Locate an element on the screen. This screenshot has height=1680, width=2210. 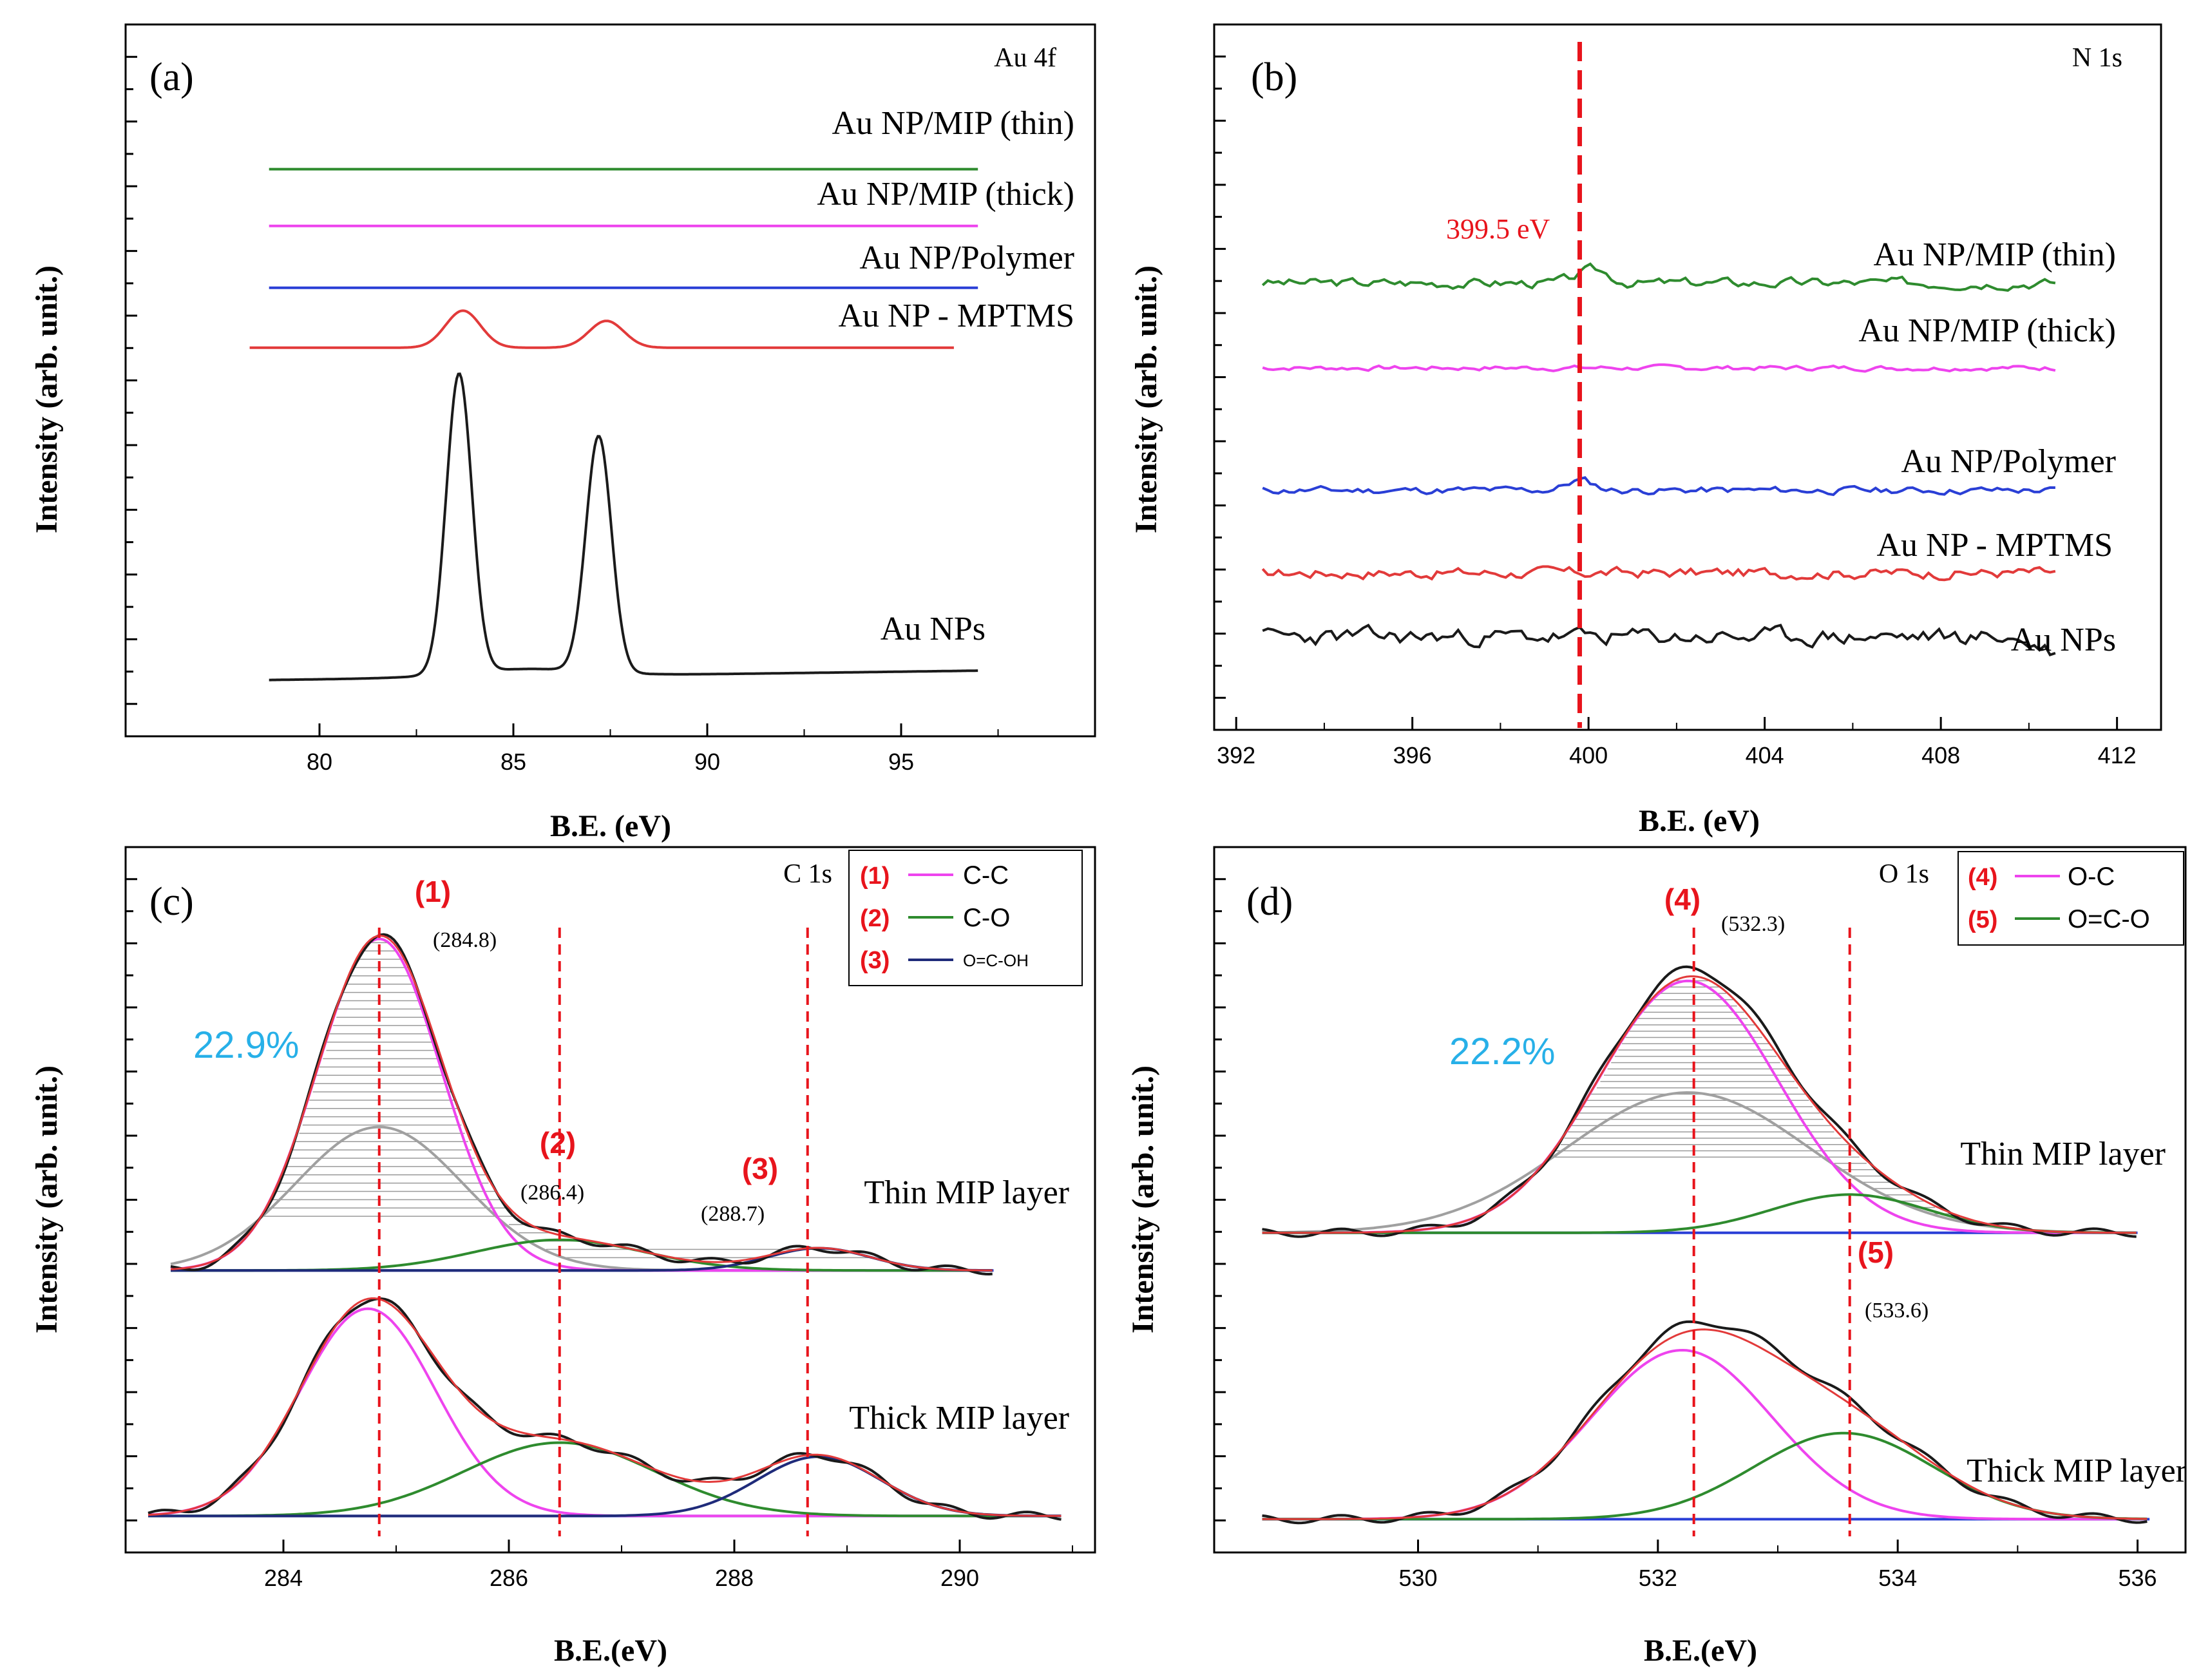
b-label-mptms: Au NP - MPTMS is located at coordinates (1995, 545).